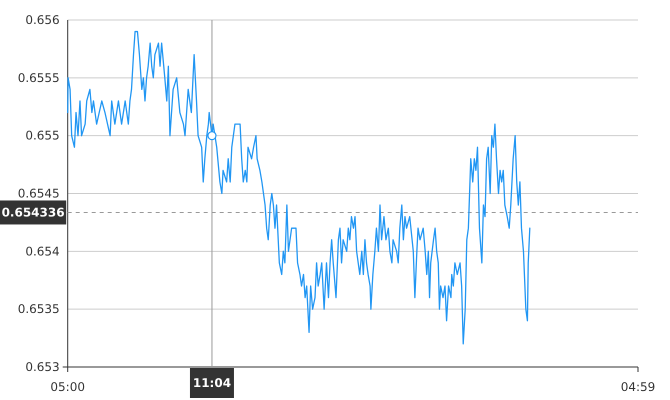  Describe the element at coordinates (42, 20) in the screenshot. I see `y-tick-label: 0.656` at that location.